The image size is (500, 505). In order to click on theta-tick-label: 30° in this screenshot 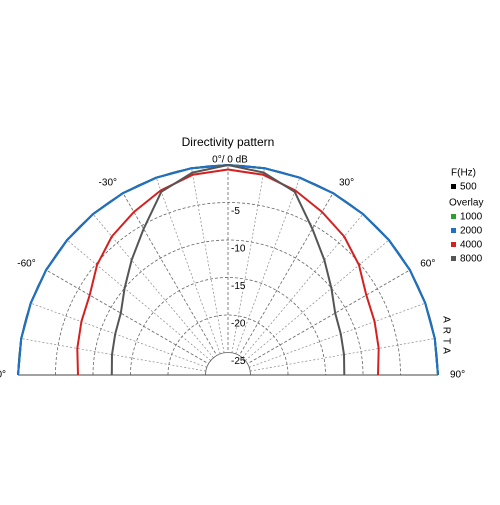, I will do `click(346, 182)`.